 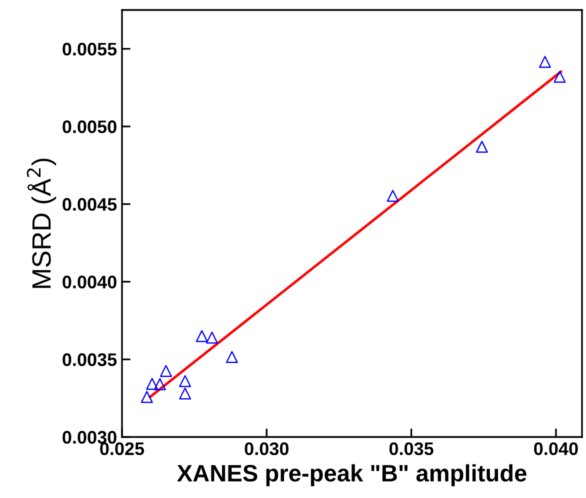 What do you see at coordinates (411, 449) in the screenshot?
I see `x-tick-label: 0.035` at bounding box center [411, 449].